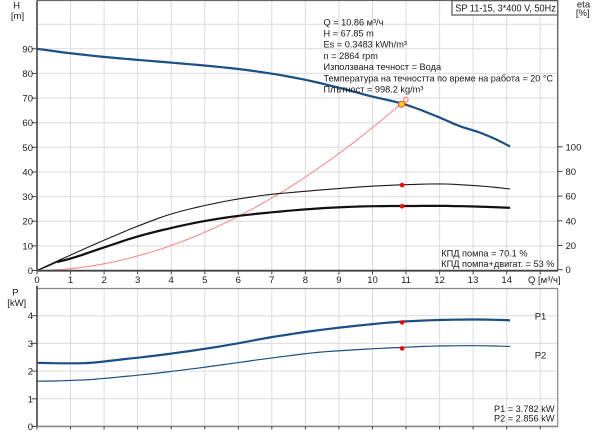 The width and height of the screenshot is (600, 434). I want to click on svg-text: 12, so click(439, 280).